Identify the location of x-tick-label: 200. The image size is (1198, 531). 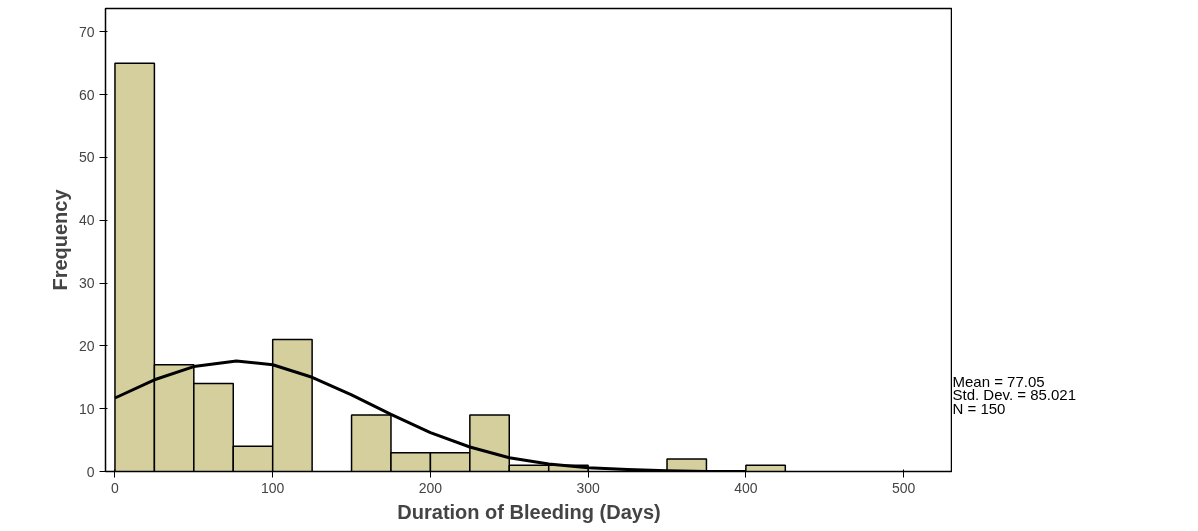
(430, 487).